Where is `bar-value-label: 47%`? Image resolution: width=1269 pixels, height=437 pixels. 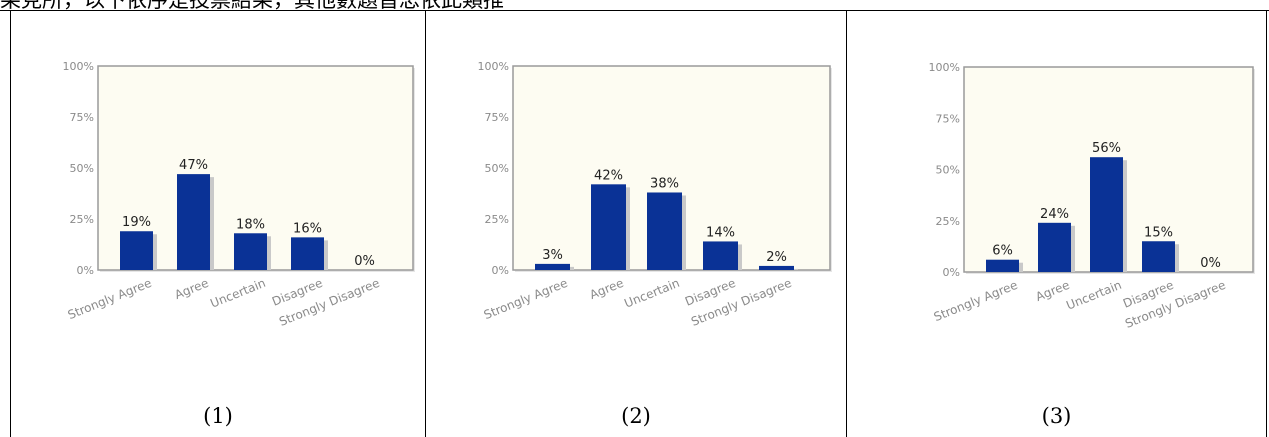 bar-value-label: 47% is located at coordinates (193, 165).